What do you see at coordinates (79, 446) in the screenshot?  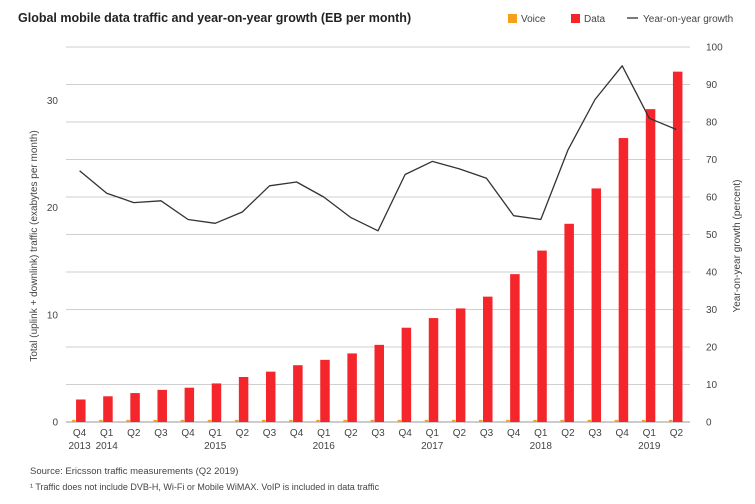 I see `x-year-label: 2013` at bounding box center [79, 446].